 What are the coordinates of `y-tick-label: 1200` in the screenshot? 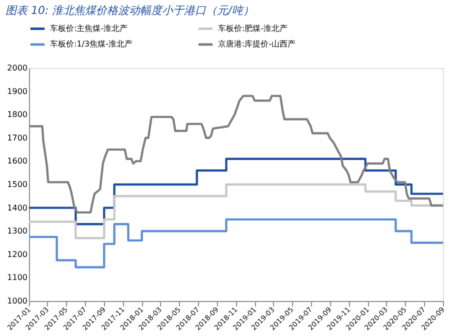 It's located at (17, 254).